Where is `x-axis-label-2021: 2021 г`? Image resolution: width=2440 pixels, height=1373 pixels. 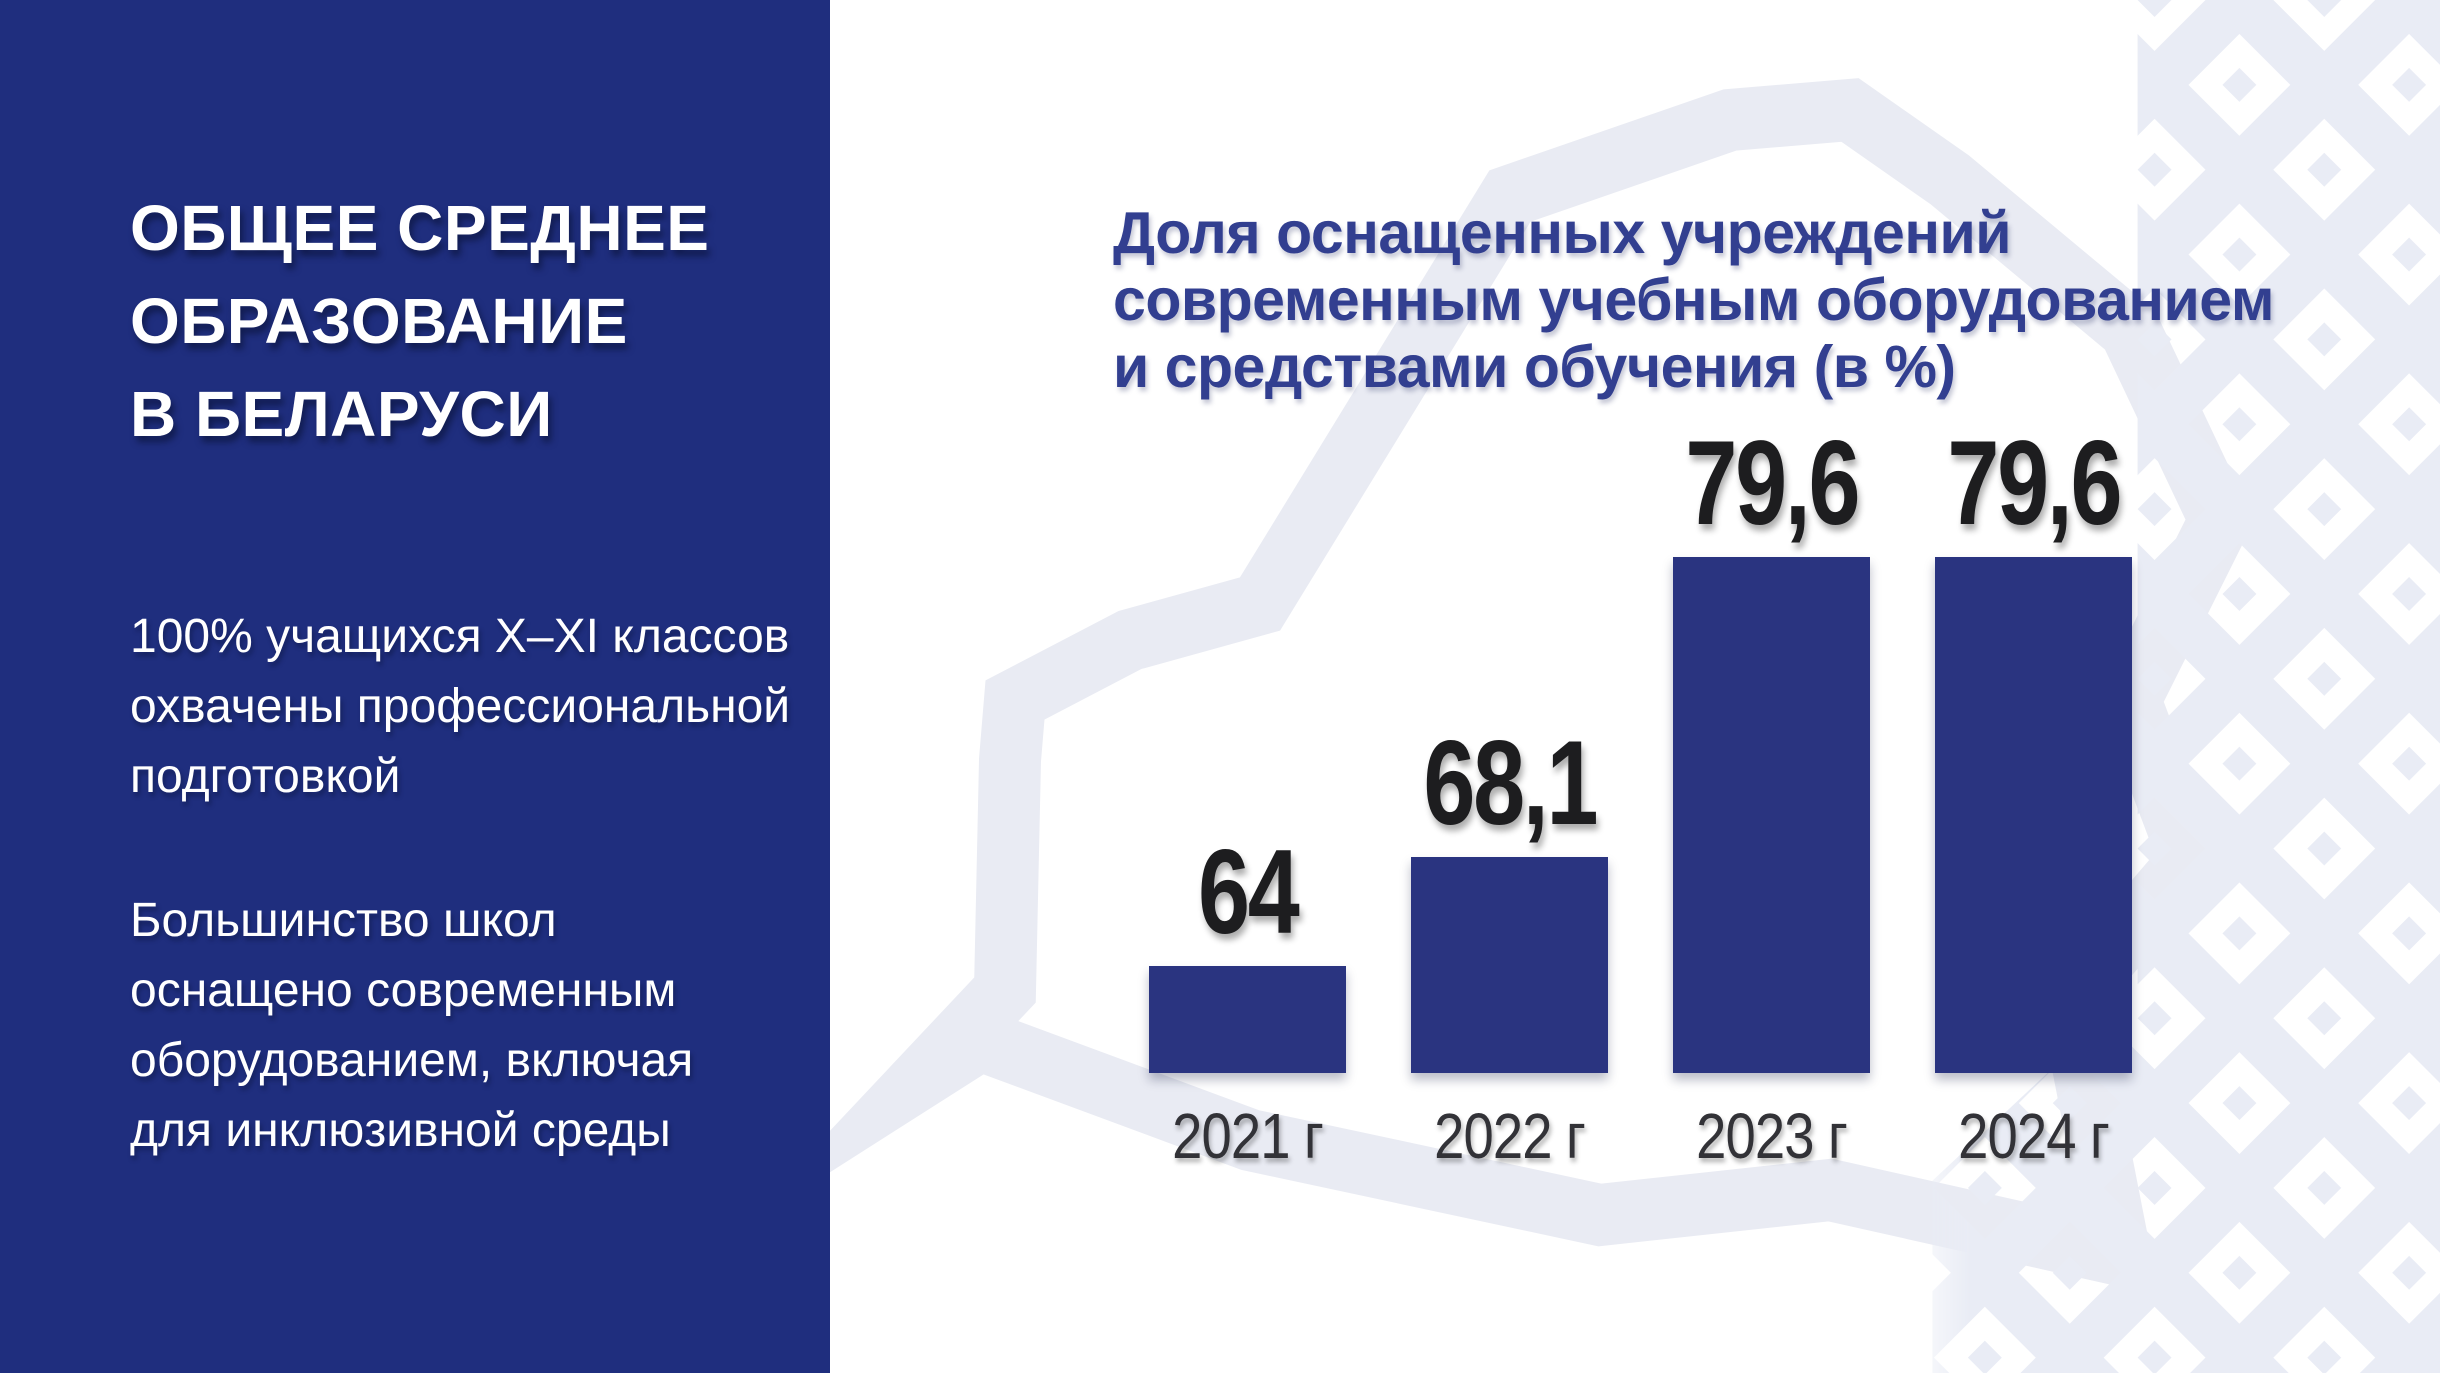 x-axis-label-2021: 2021 г is located at coordinates (1248, 1136).